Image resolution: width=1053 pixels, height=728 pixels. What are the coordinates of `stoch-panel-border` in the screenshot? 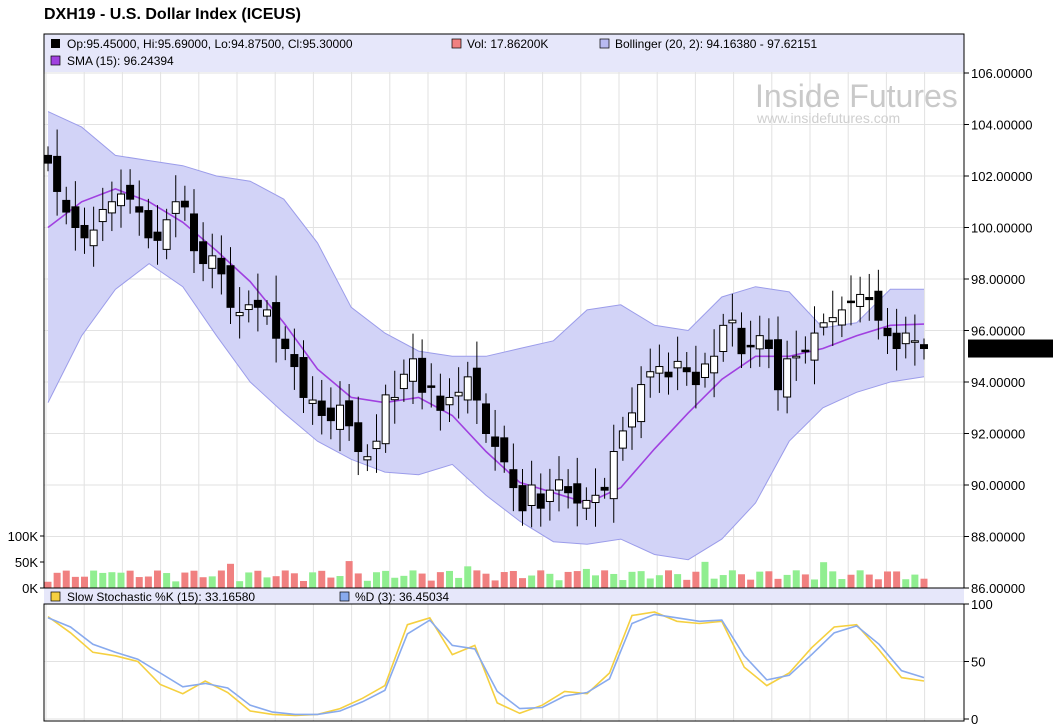 It's located at (504, 662).